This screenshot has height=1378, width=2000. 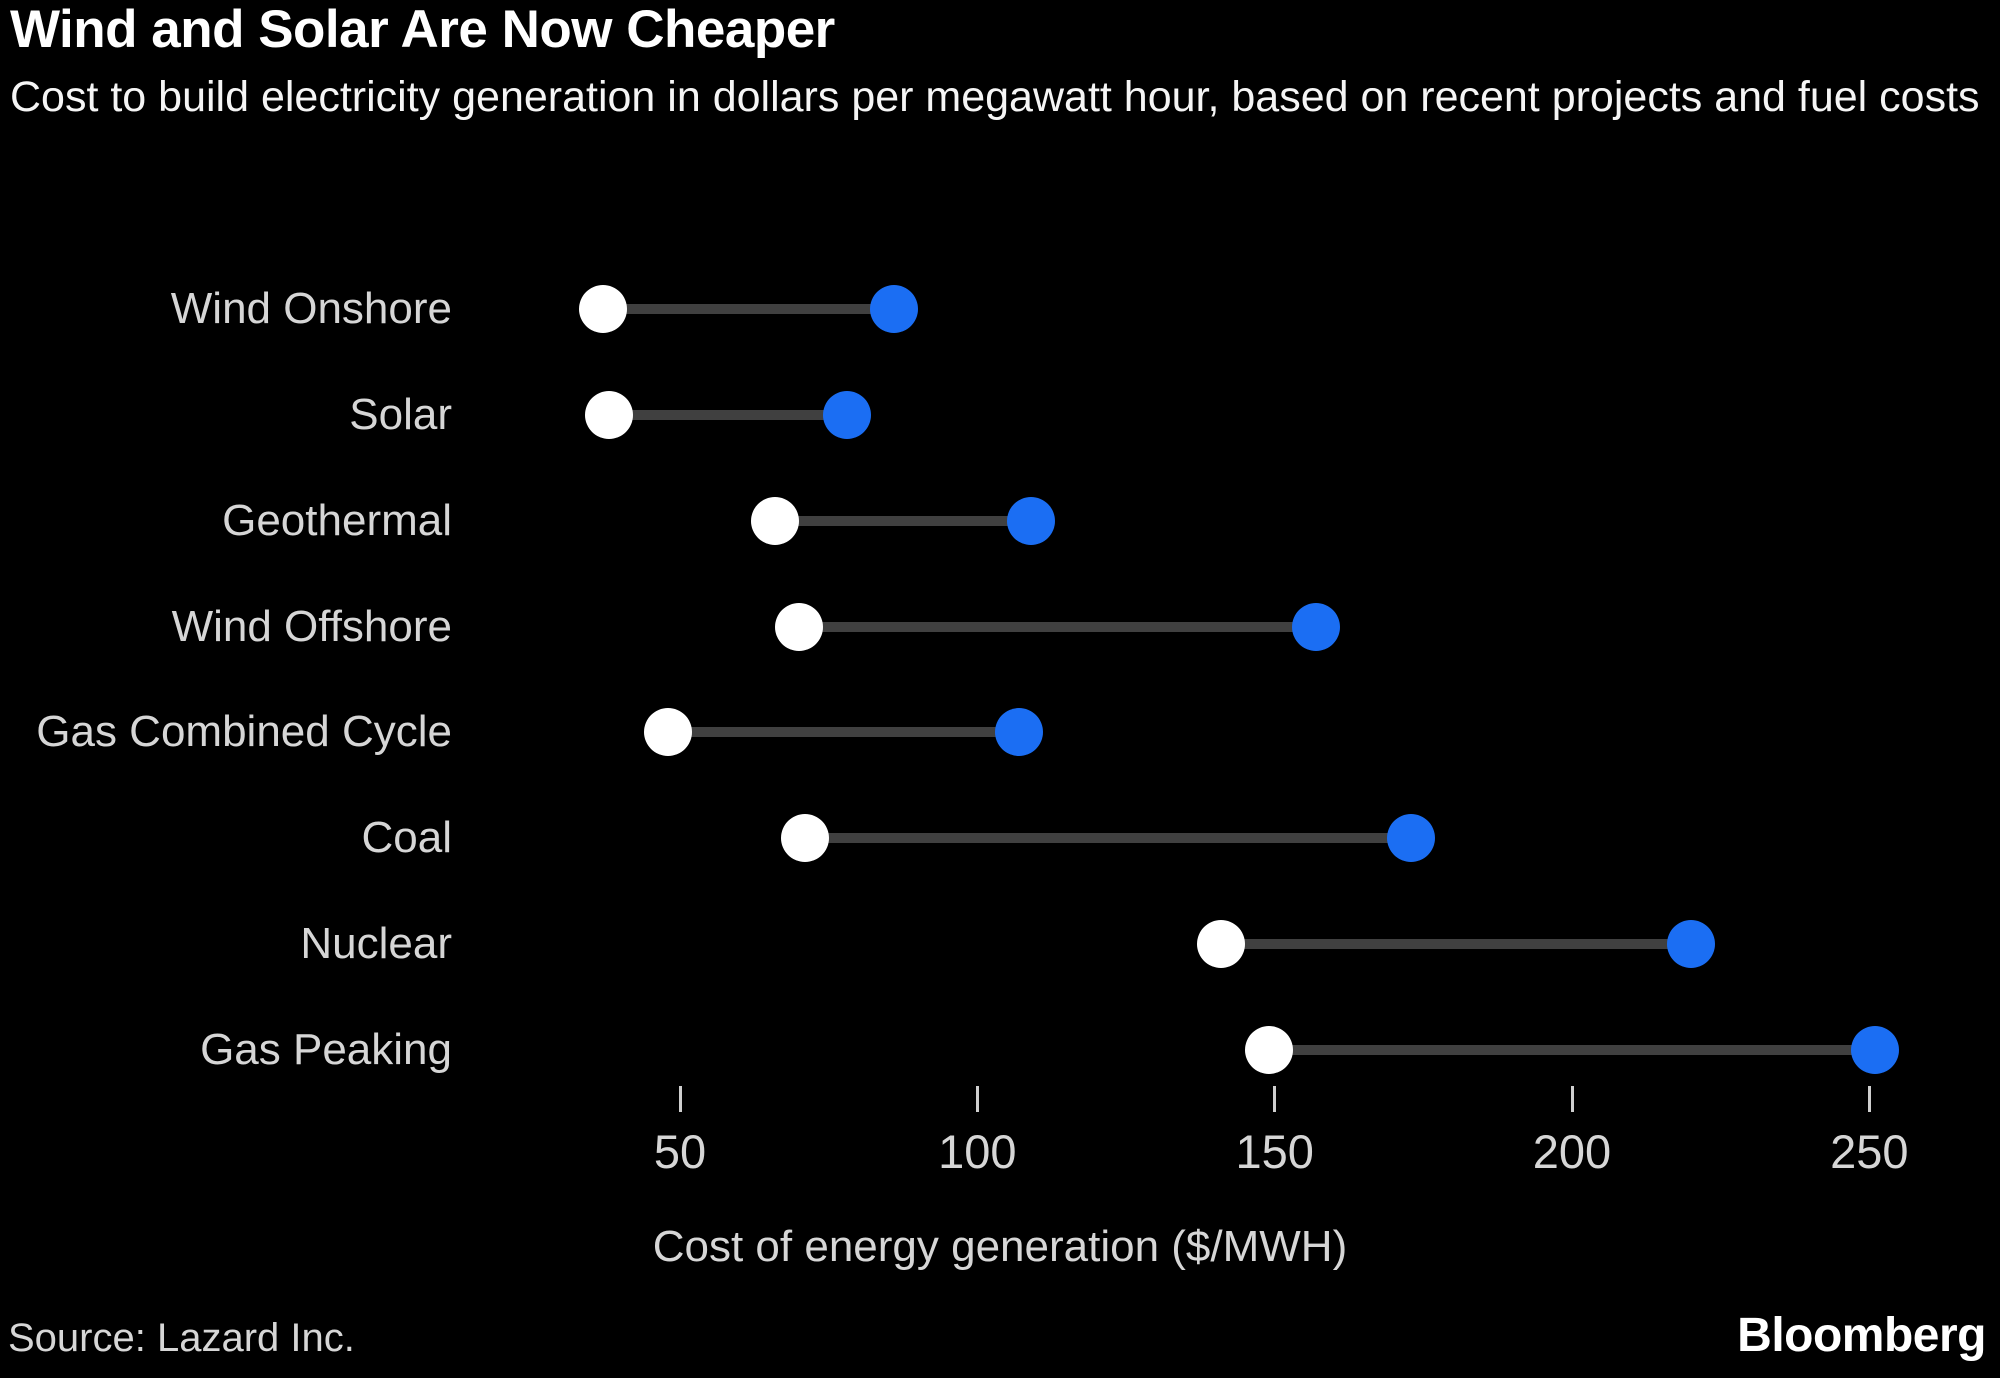 What do you see at coordinates (181, 1338) in the screenshot?
I see `source-note: Source: Lazard Inc.` at bounding box center [181, 1338].